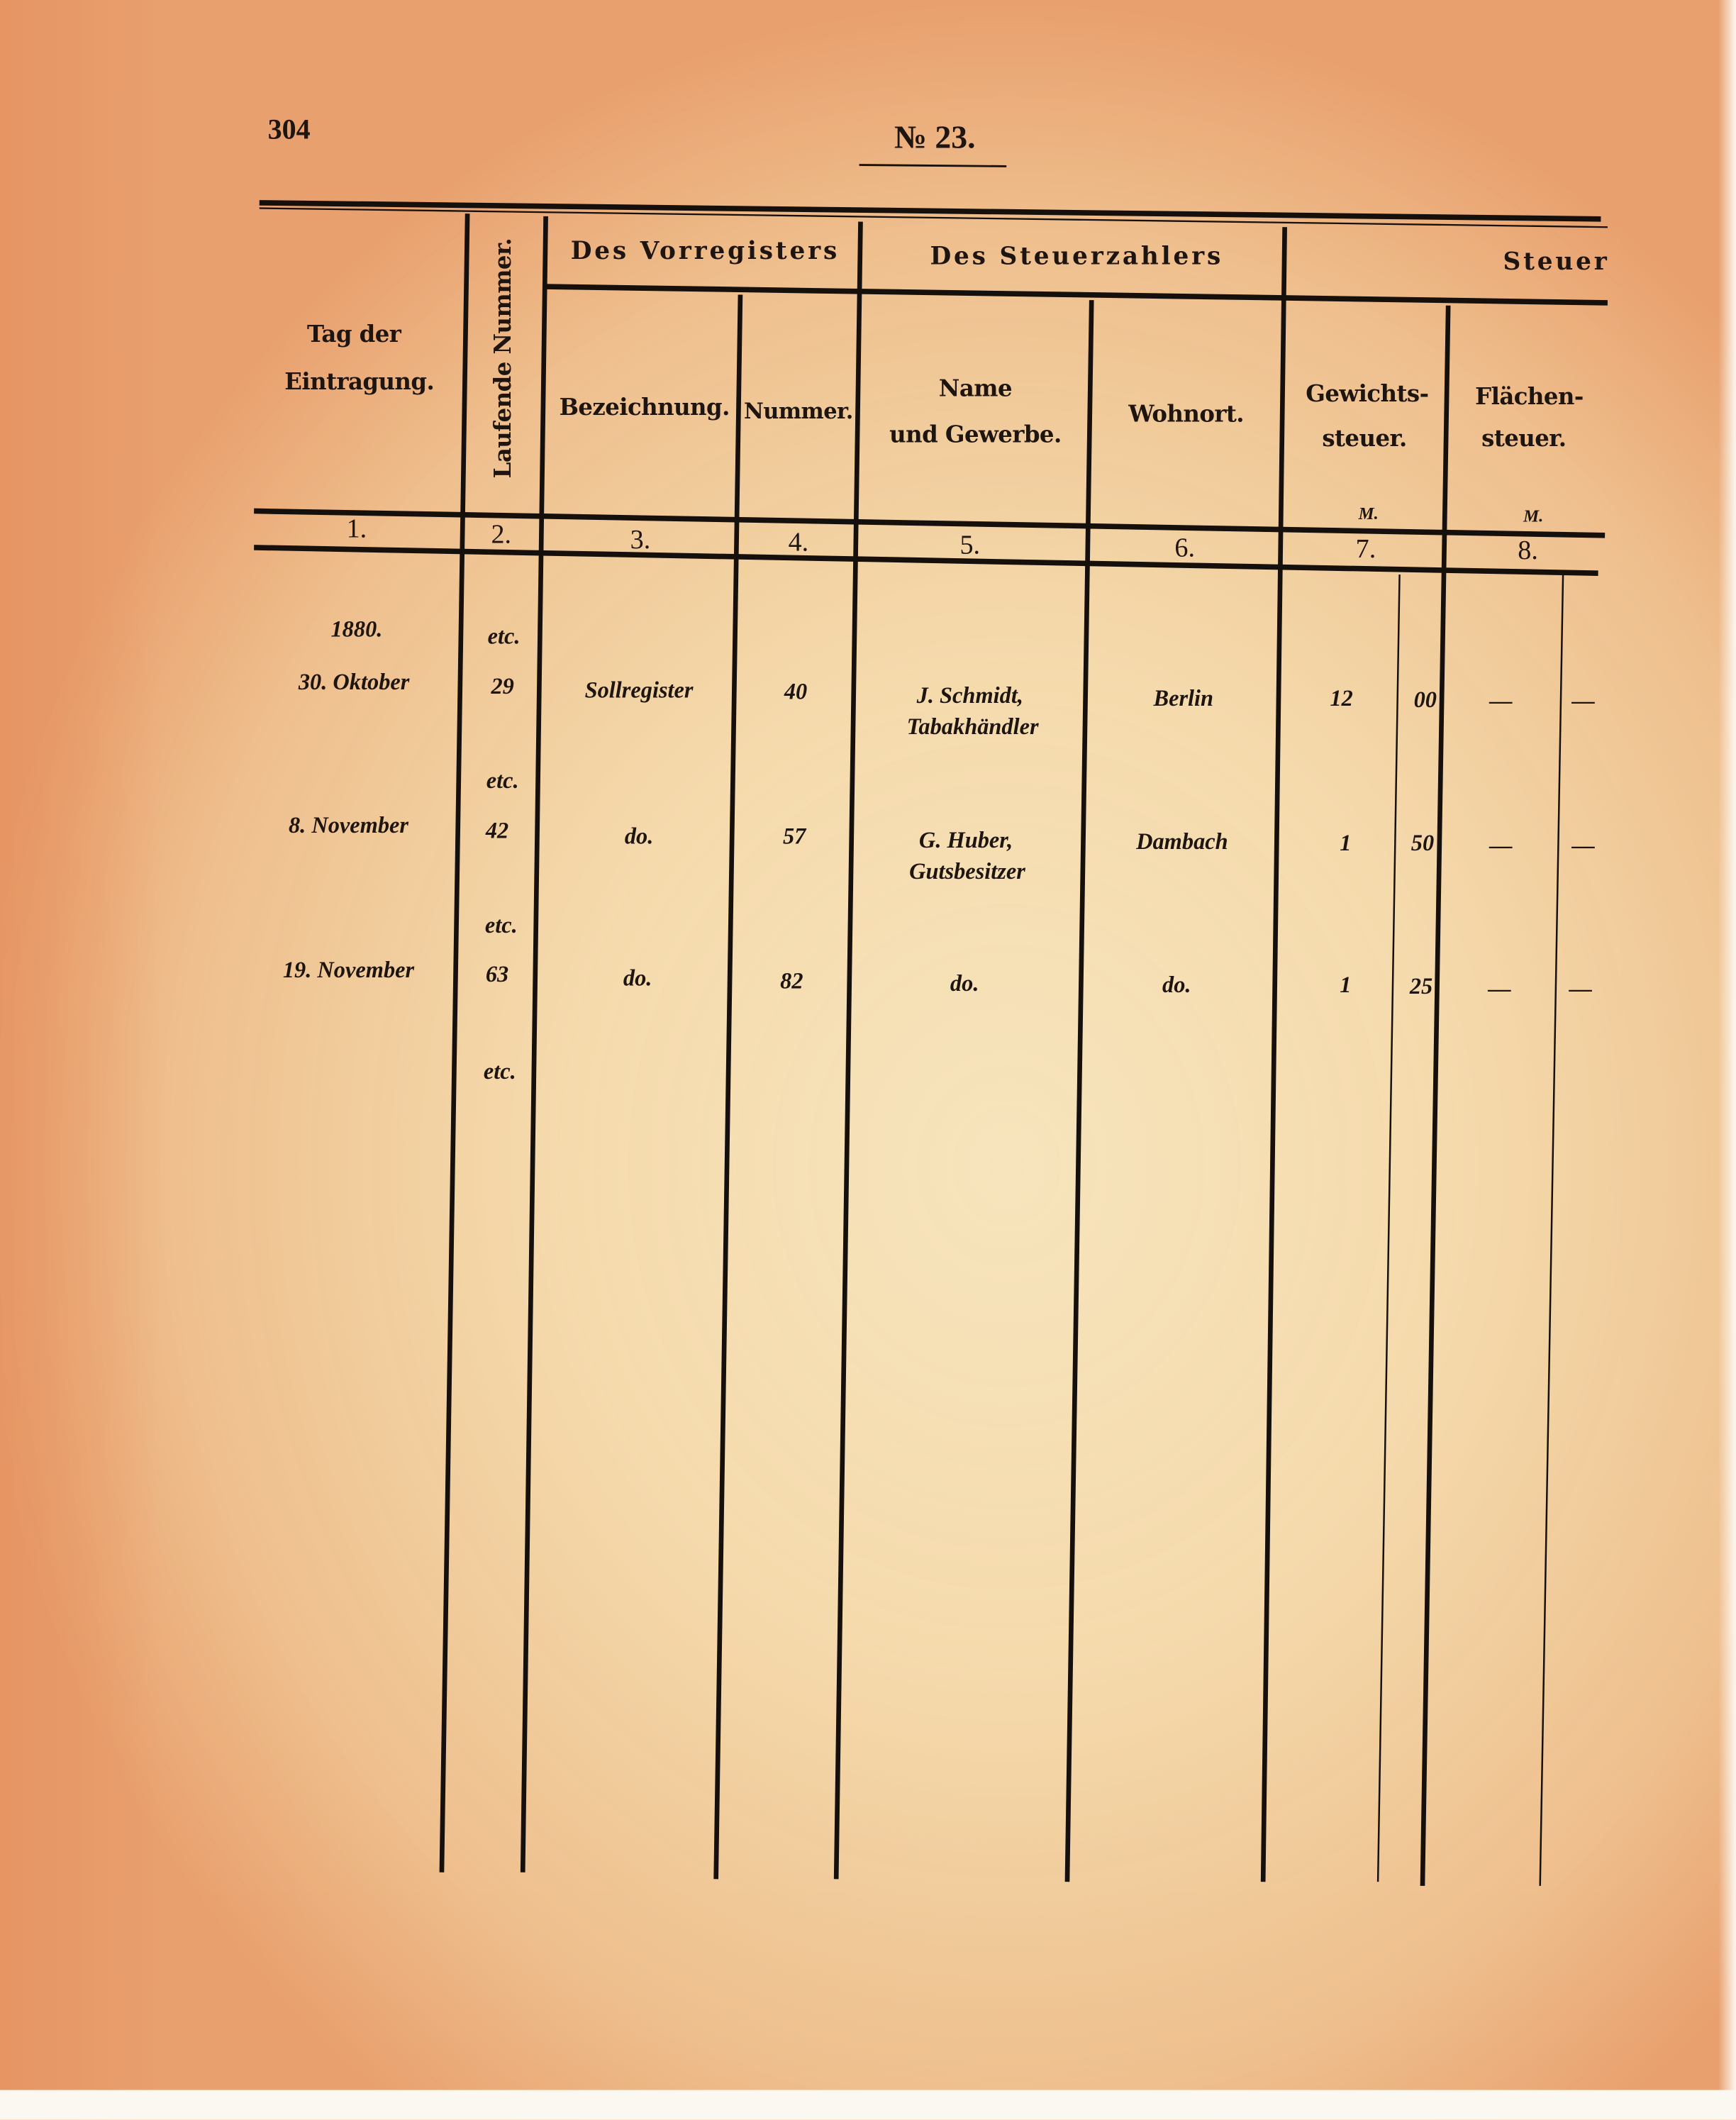 This screenshot has width=1736, height=2120. What do you see at coordinates (935, 139) in the screenshot?
I see `page-title: № 23.` at bounding box center [935, 139].